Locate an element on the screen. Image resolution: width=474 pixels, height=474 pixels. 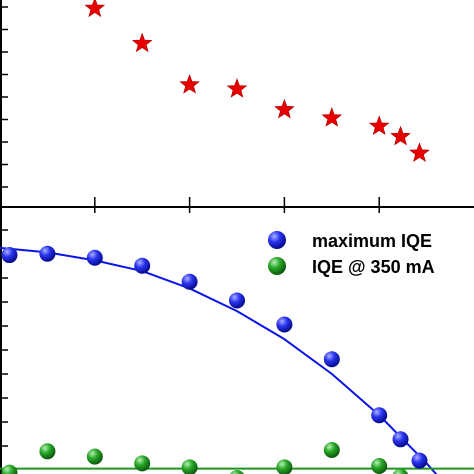
legend-marker-maximum-iqe is located at coordinates (277, 240).